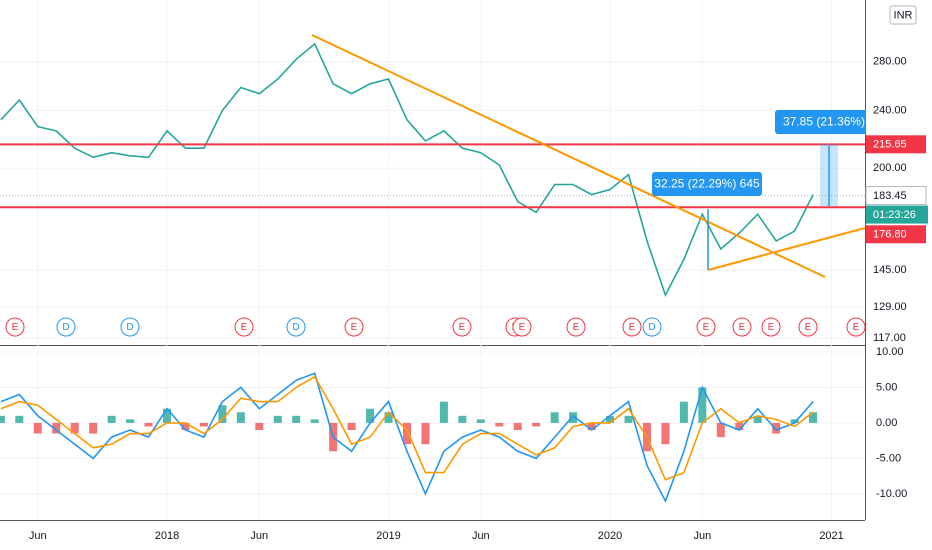  I want to click on x-tick-label: 2019, so click(388, 536).